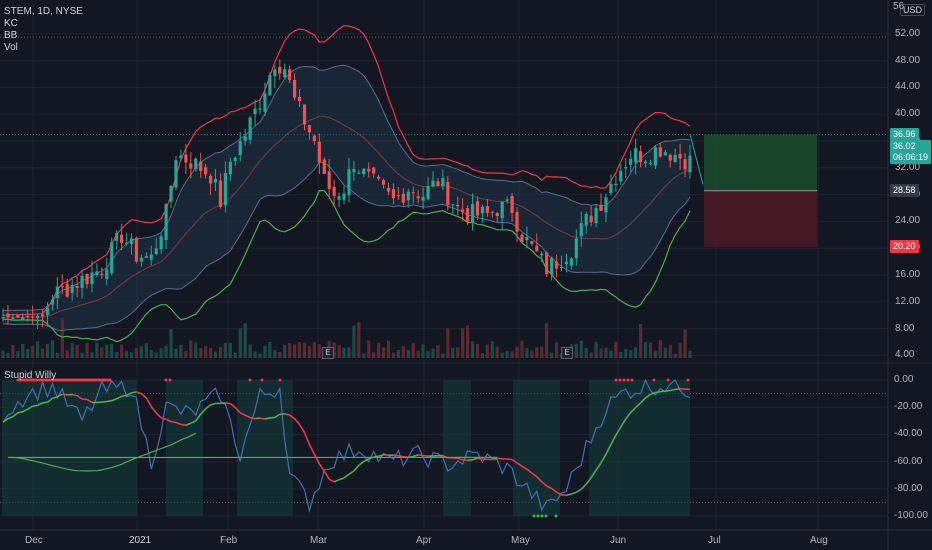  Describe the element at coordinates (714, 540) in the screenshot. I see `time-tick-label: Jul` at that location.